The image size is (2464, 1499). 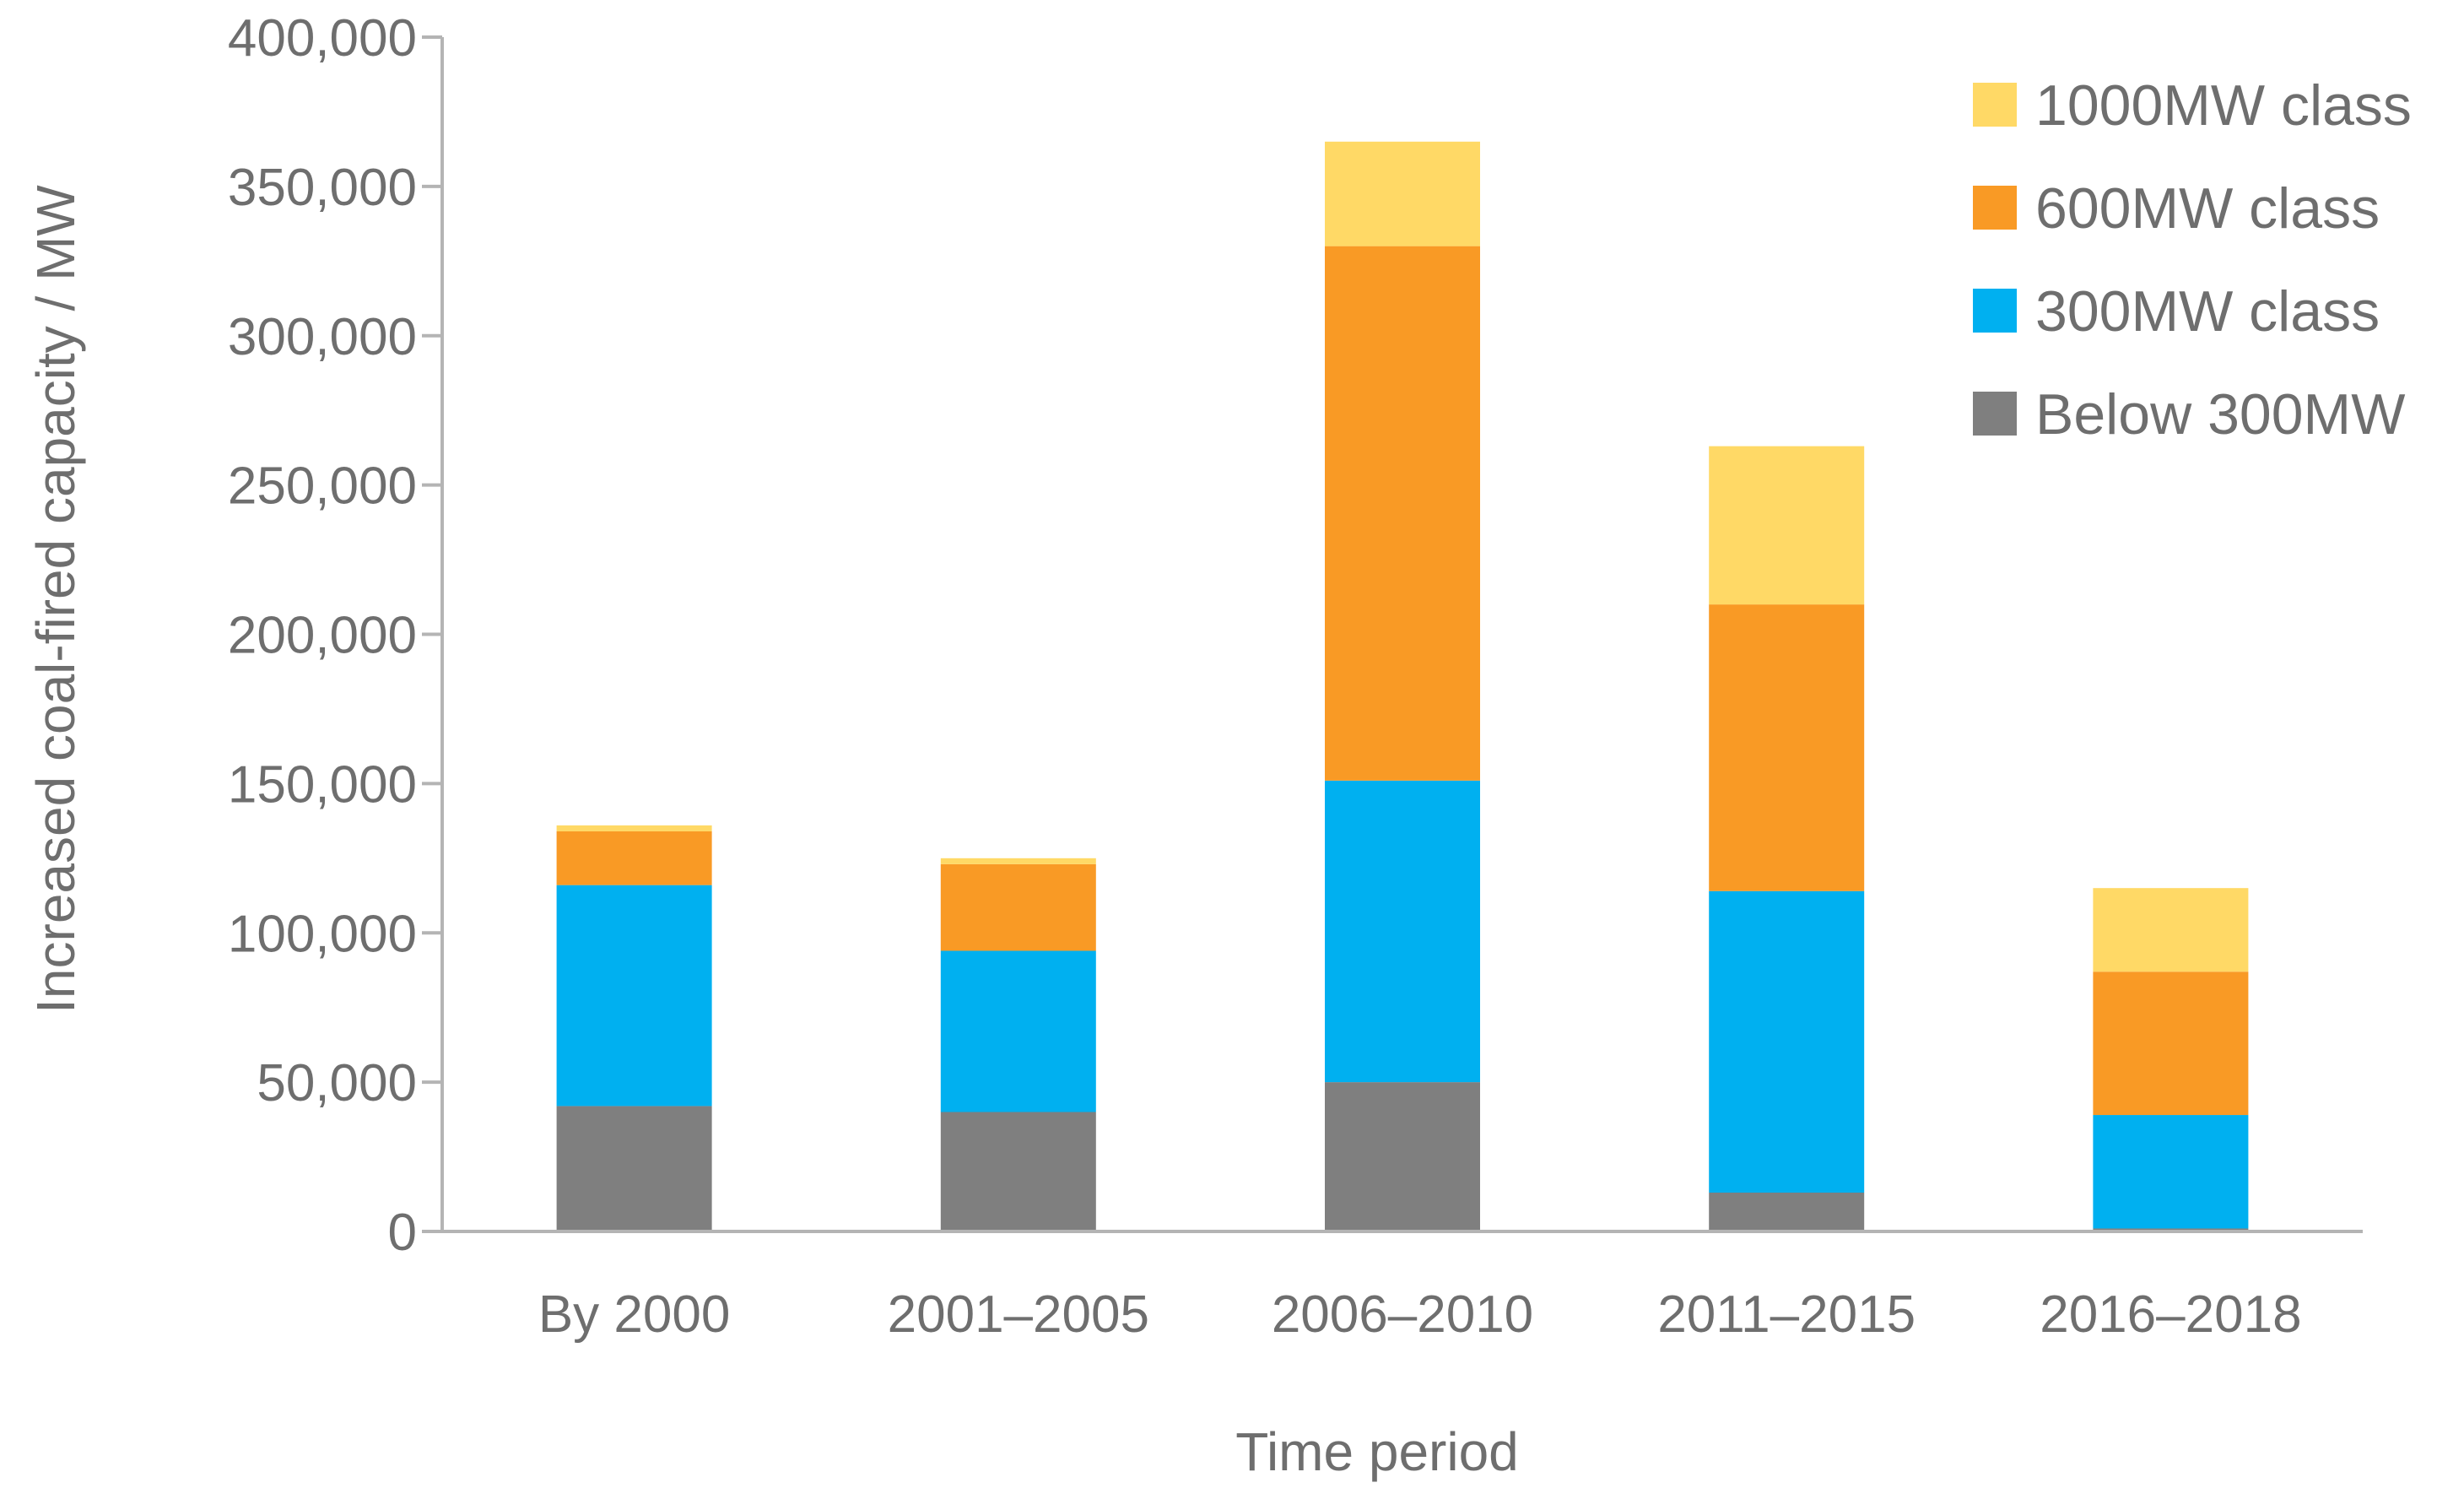 I want to click on legend-label: 600MW class, so click(x=2208, y=208).